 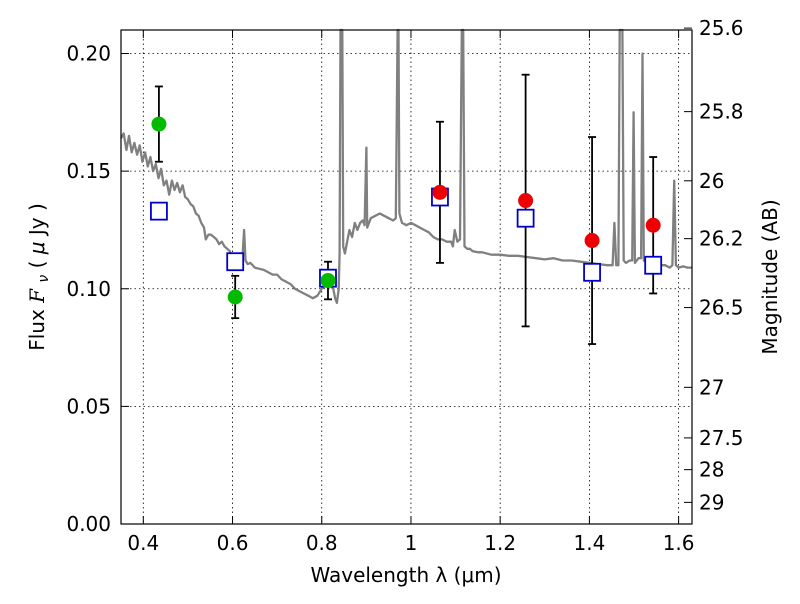 What do you see at coordinates (721, 308) in the screenshot?
I see `right-y-tick-label: 26.5` at bounding box center [721, 308].